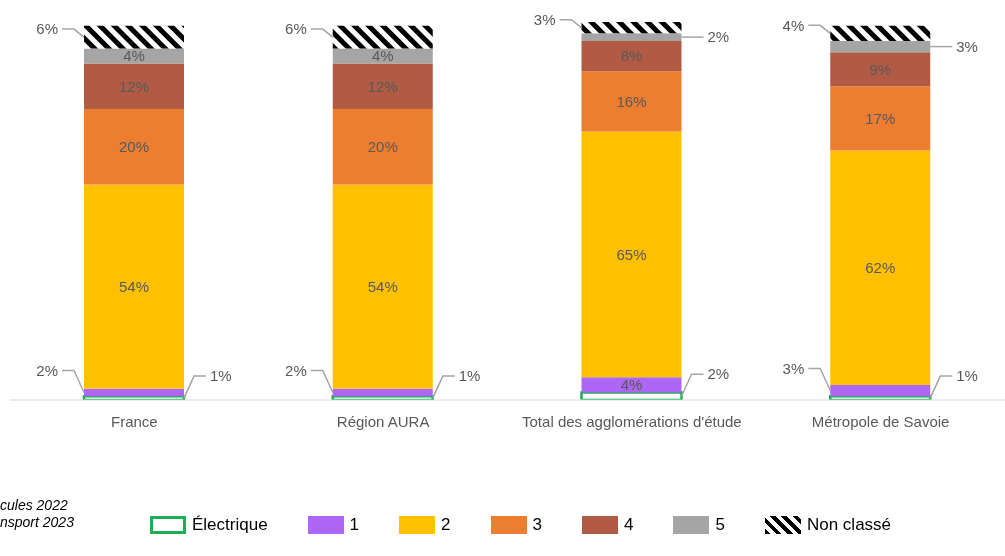 The image size is (1005, 556). What do you see at coordinates (880, 421) in the screenshot?
I see `x-tick-label: Métropole de Savoie` at bounding box center [880, 421].